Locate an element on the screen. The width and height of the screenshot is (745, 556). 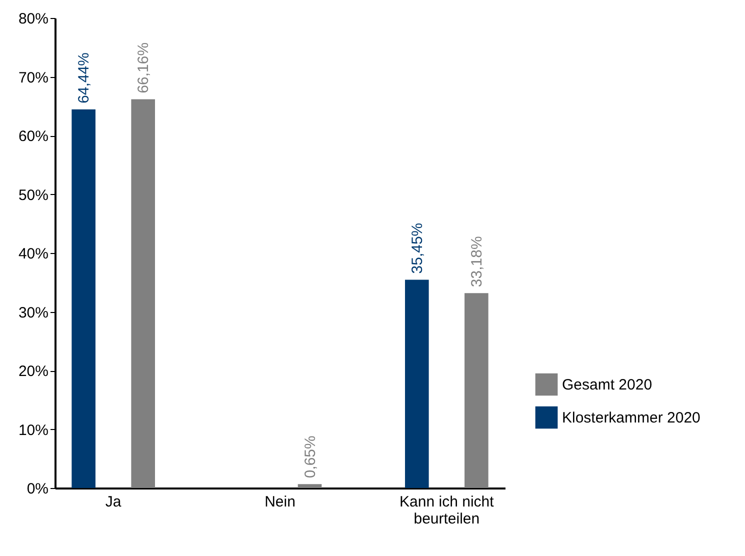
data-label: 35,45% is located at coordinates (417, 248).